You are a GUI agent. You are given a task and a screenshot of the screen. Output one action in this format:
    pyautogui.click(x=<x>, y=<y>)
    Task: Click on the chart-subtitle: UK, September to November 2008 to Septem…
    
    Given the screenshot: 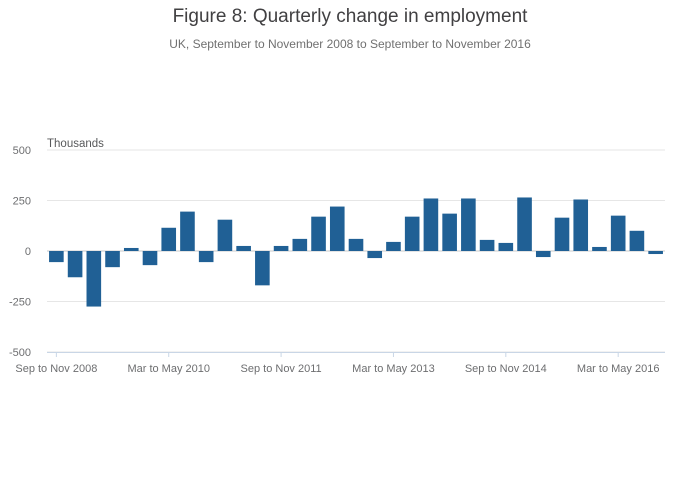 What is the action you would take?
    pyautogui.click(x=350, y=44)
    